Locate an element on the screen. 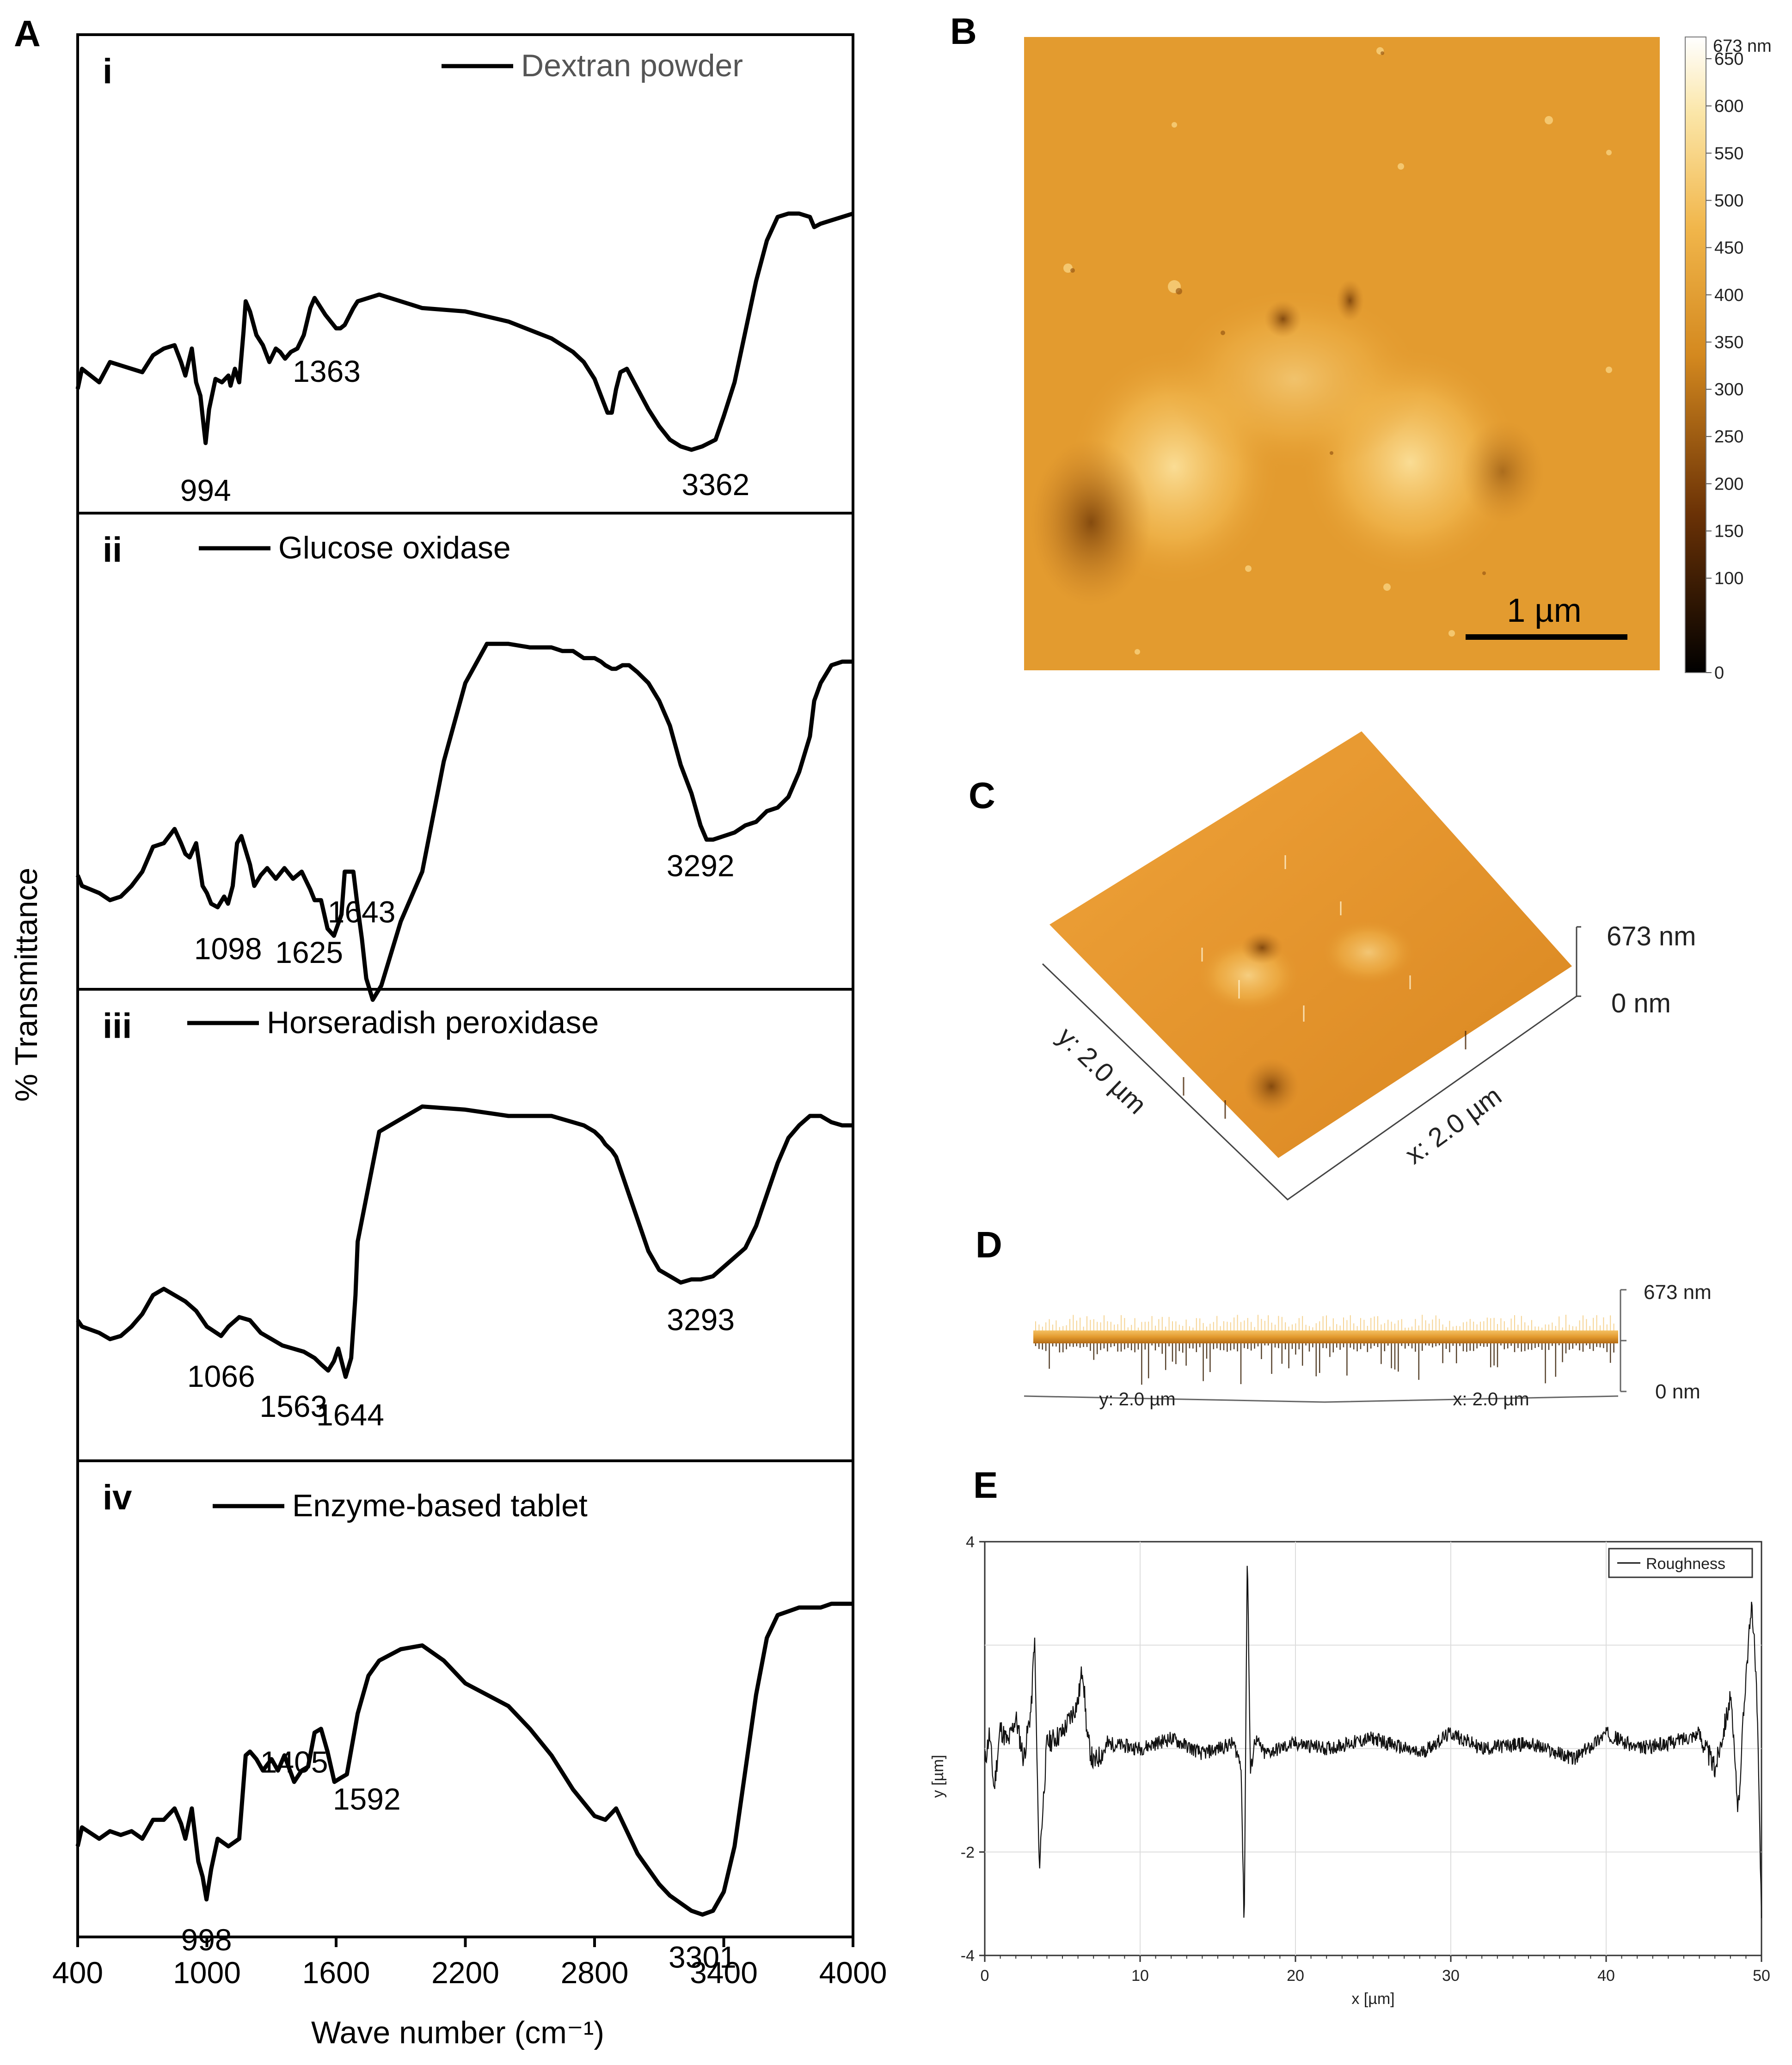 The width and height of the screenshot is (1792, 2065). afm-3d-z-min: 0 nm is located at coordinates (1641, 1003).